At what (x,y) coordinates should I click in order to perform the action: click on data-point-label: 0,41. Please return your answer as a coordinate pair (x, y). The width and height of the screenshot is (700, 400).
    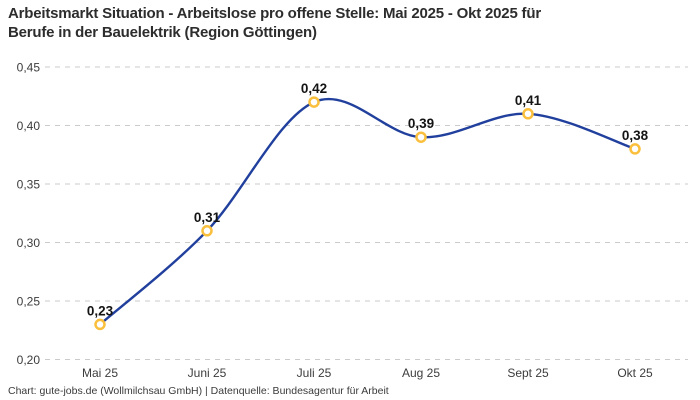
    Looking at the image, I should click on (528, 100).